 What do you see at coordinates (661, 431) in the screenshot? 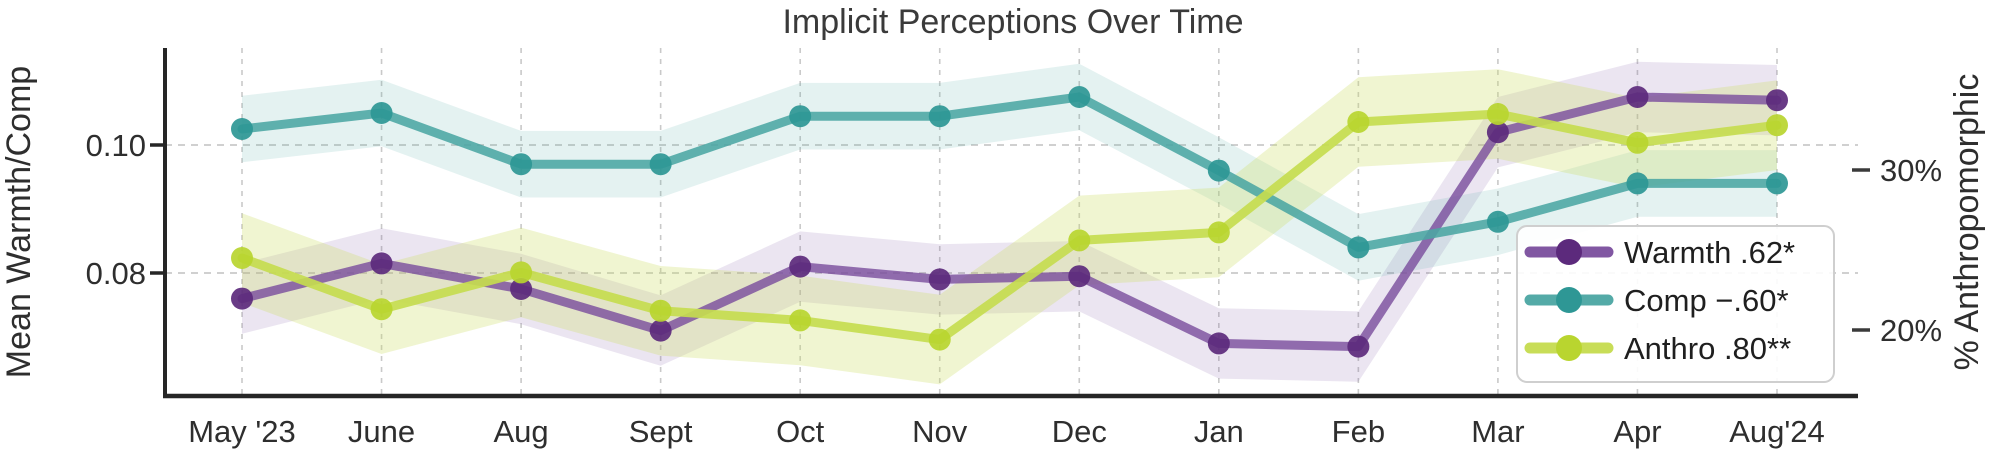
I see `x-tick-label: Sept` at bounding box center [661, 431].